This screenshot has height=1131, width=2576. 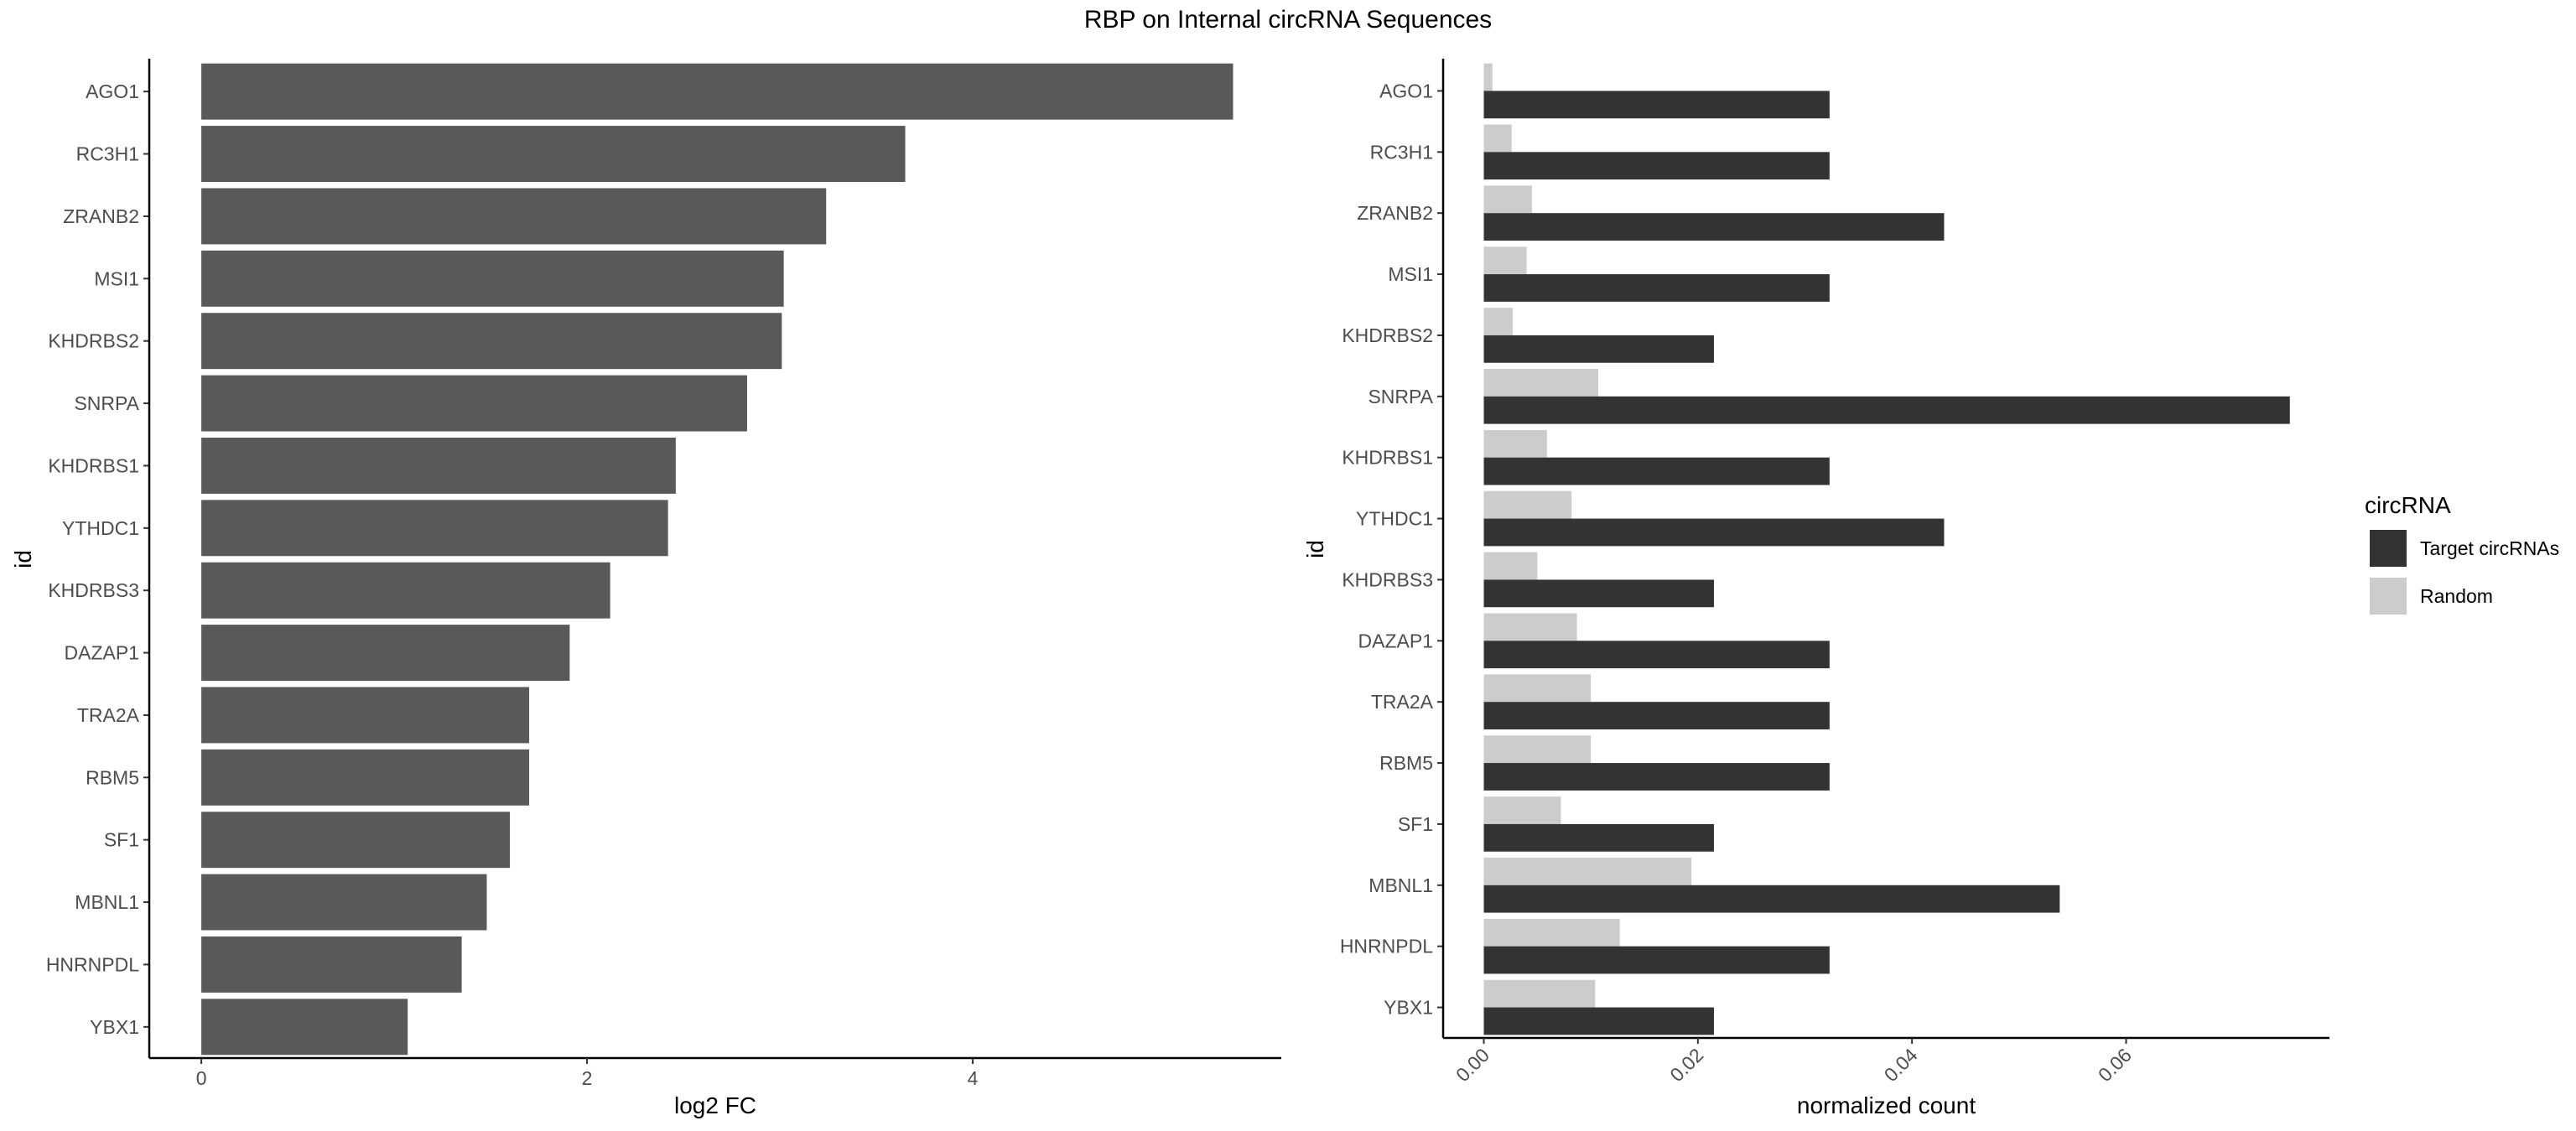 What do you see at coordinates (715, 1105) in the screenshot?
I see `x-axis-title: log2 FC` at bounding box center [715, 1105].